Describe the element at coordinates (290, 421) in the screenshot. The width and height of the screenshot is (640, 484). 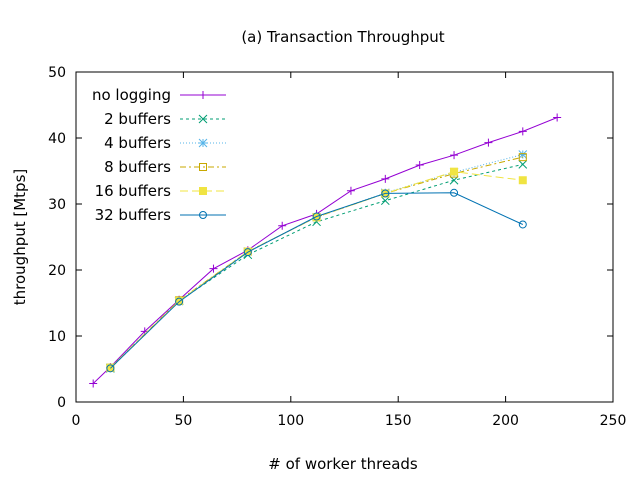
I see `x-tick-label: 100` at that location.